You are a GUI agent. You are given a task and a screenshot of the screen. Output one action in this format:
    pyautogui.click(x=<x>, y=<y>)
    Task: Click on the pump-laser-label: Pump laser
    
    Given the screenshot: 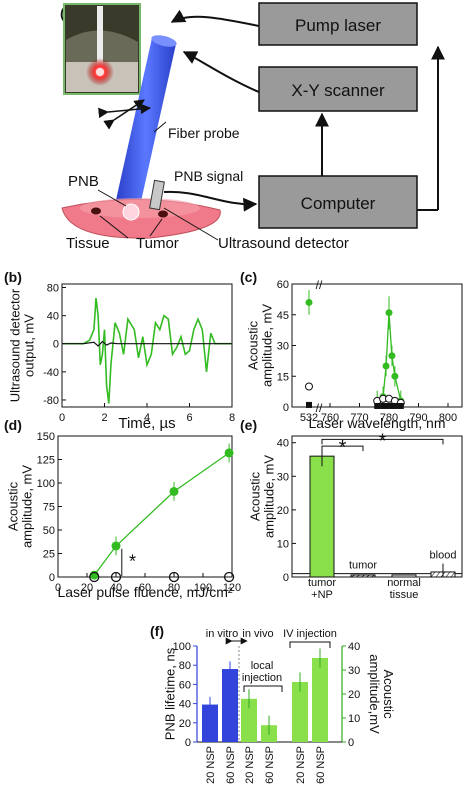 What is the action you would take?
    pyautogui.click(x=338, y=25)
    